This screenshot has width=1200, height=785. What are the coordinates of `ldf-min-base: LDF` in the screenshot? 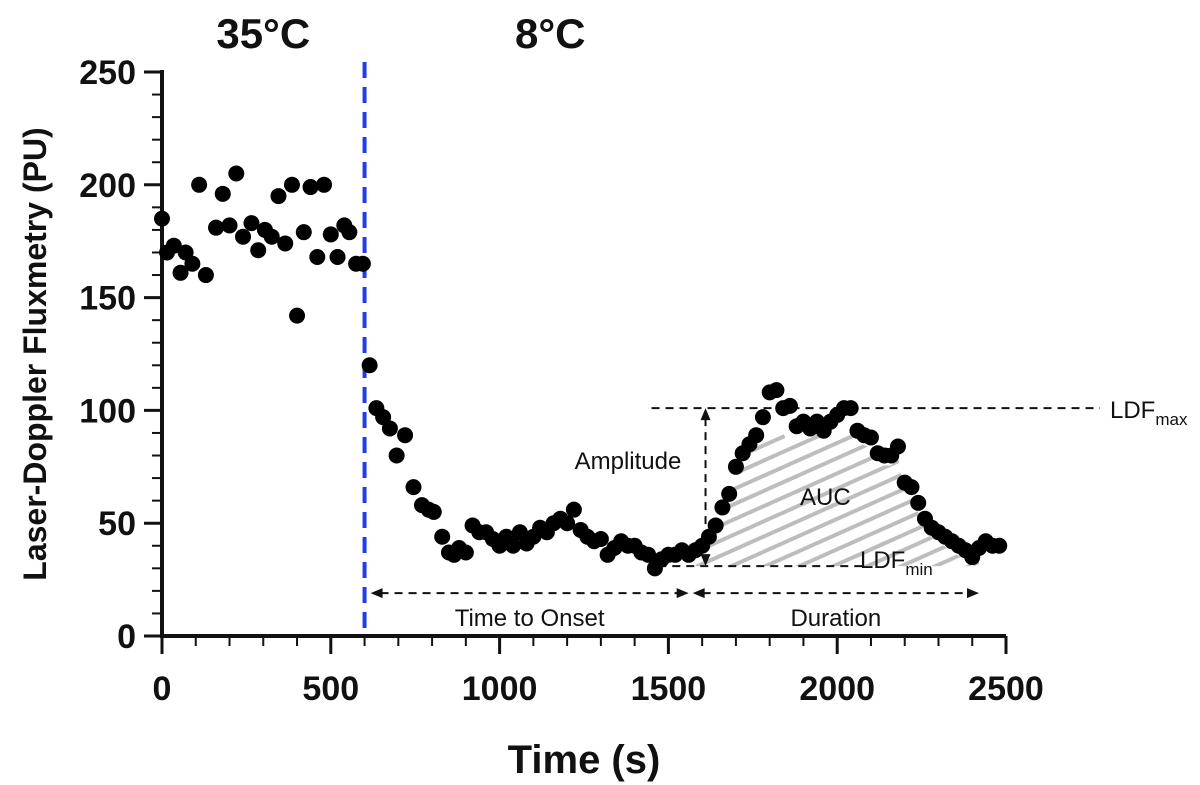 It's located at (882, 560).